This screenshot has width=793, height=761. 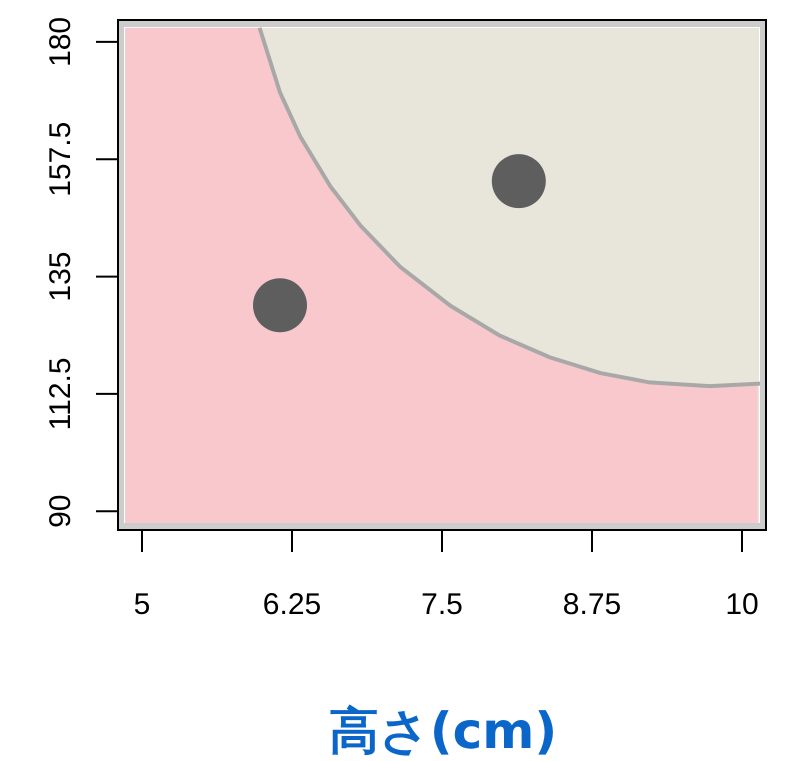 I want to click on y-tick-label: 157.5, so click(x=60, y=159).